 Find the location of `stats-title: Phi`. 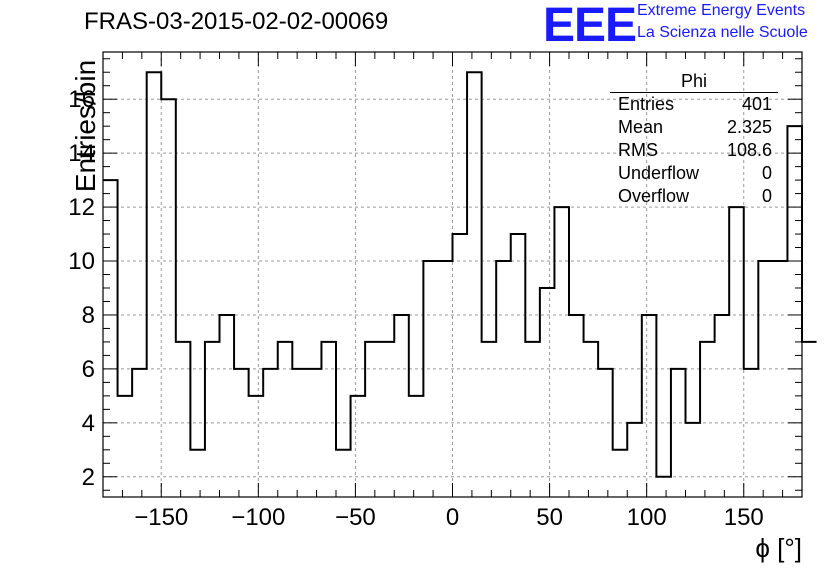

stats-title: Phi is located at coordinates (694, 81).